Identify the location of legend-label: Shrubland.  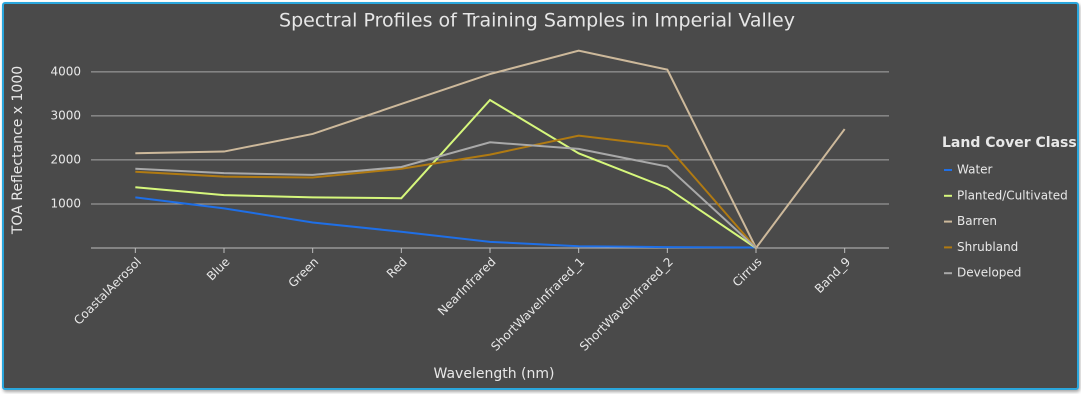
(987, 247).